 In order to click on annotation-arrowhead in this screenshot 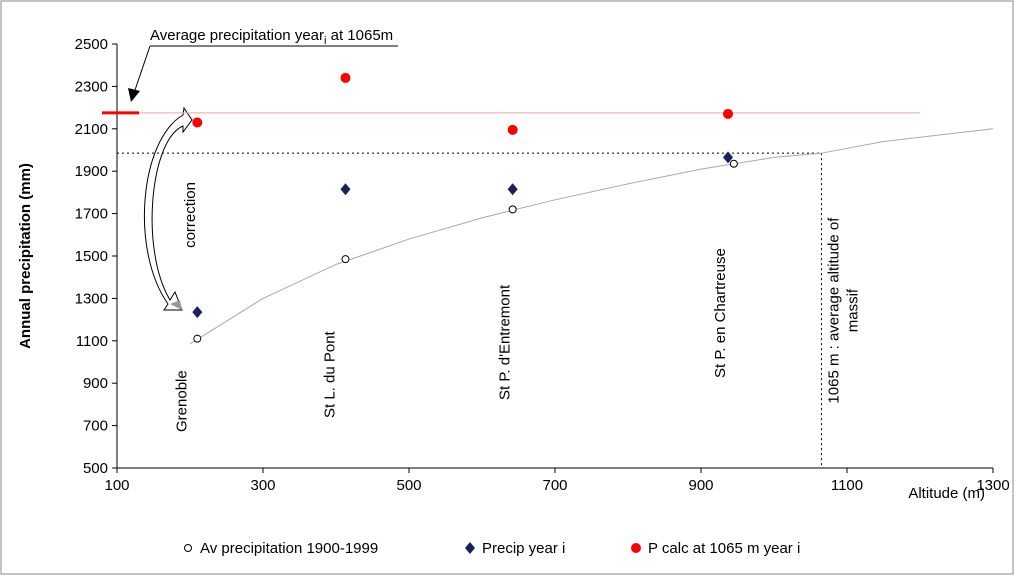, I will do `click(134, 95)`.